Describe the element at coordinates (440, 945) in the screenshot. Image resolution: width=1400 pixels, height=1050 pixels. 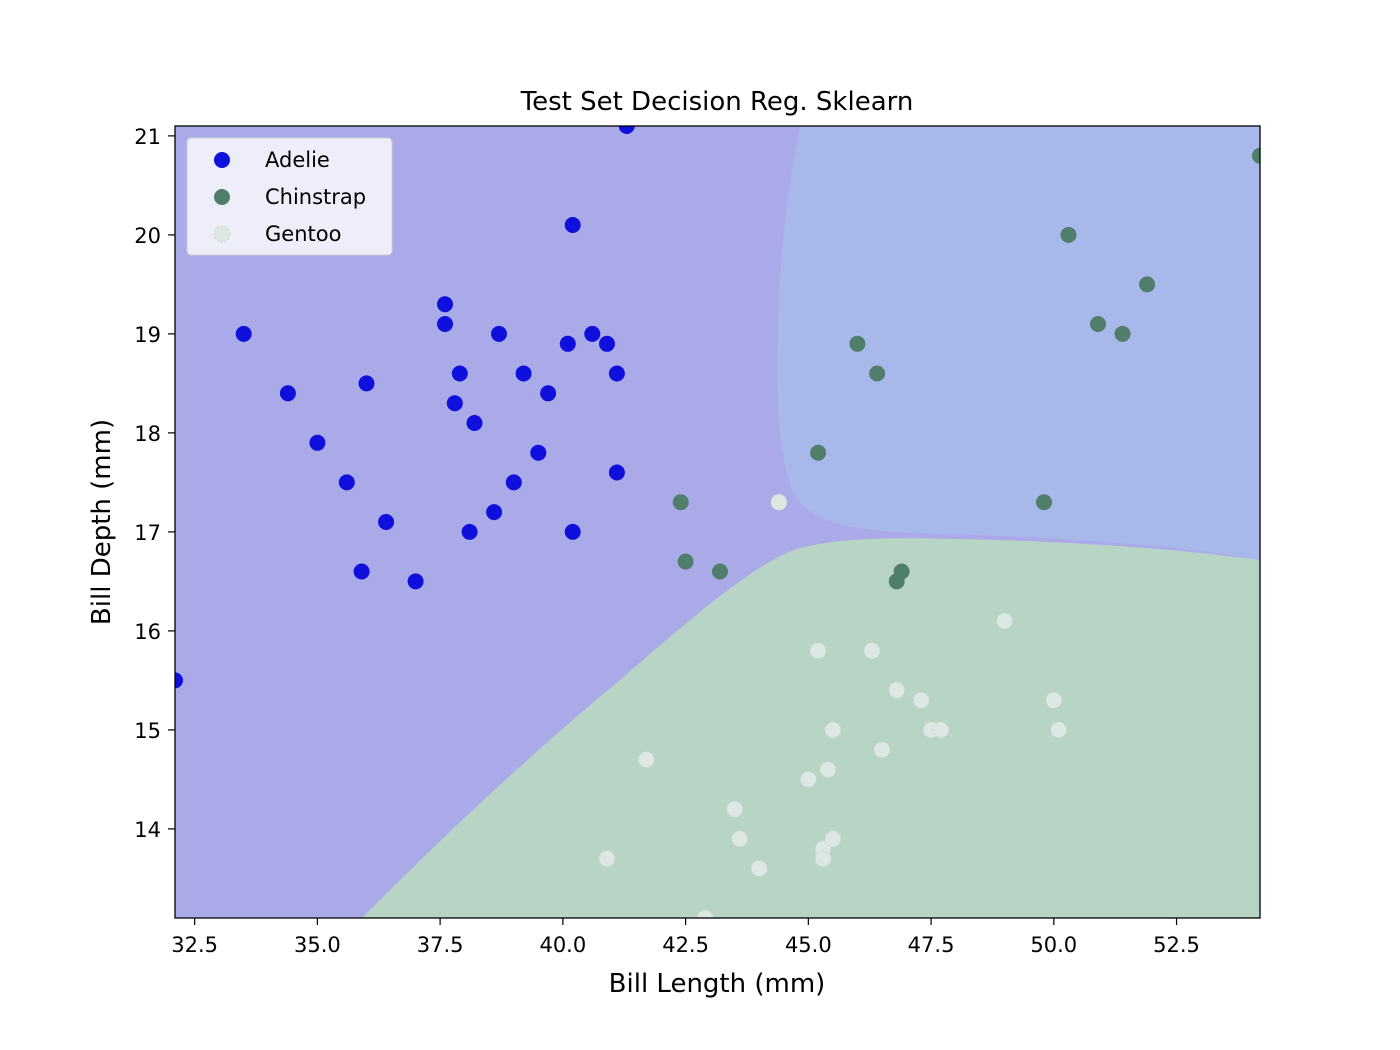
I see `x-tick-label: 37.5` at that location.